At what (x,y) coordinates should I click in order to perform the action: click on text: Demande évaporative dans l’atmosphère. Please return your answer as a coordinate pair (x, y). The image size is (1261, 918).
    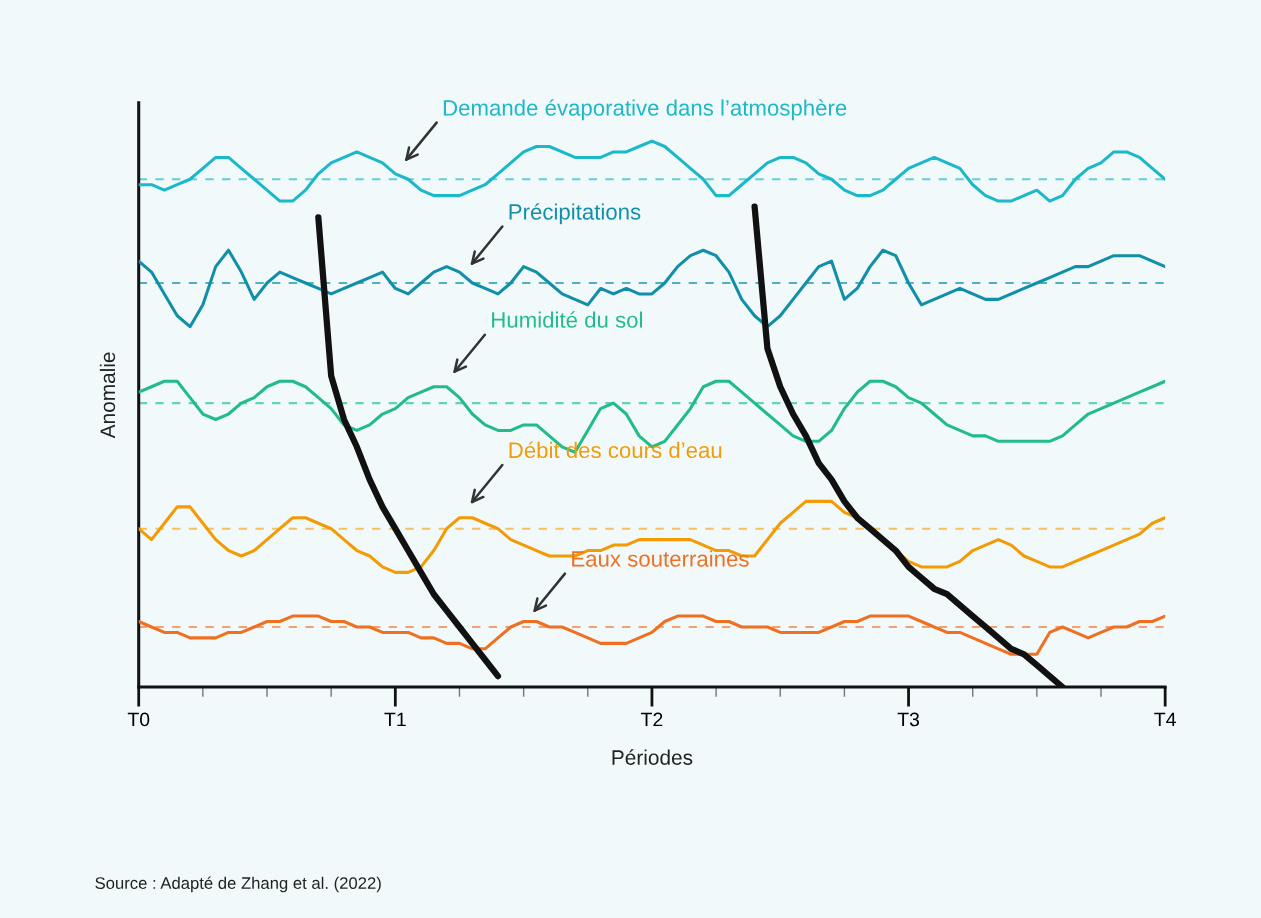
    Looking at the image, I should click on (645, 110).